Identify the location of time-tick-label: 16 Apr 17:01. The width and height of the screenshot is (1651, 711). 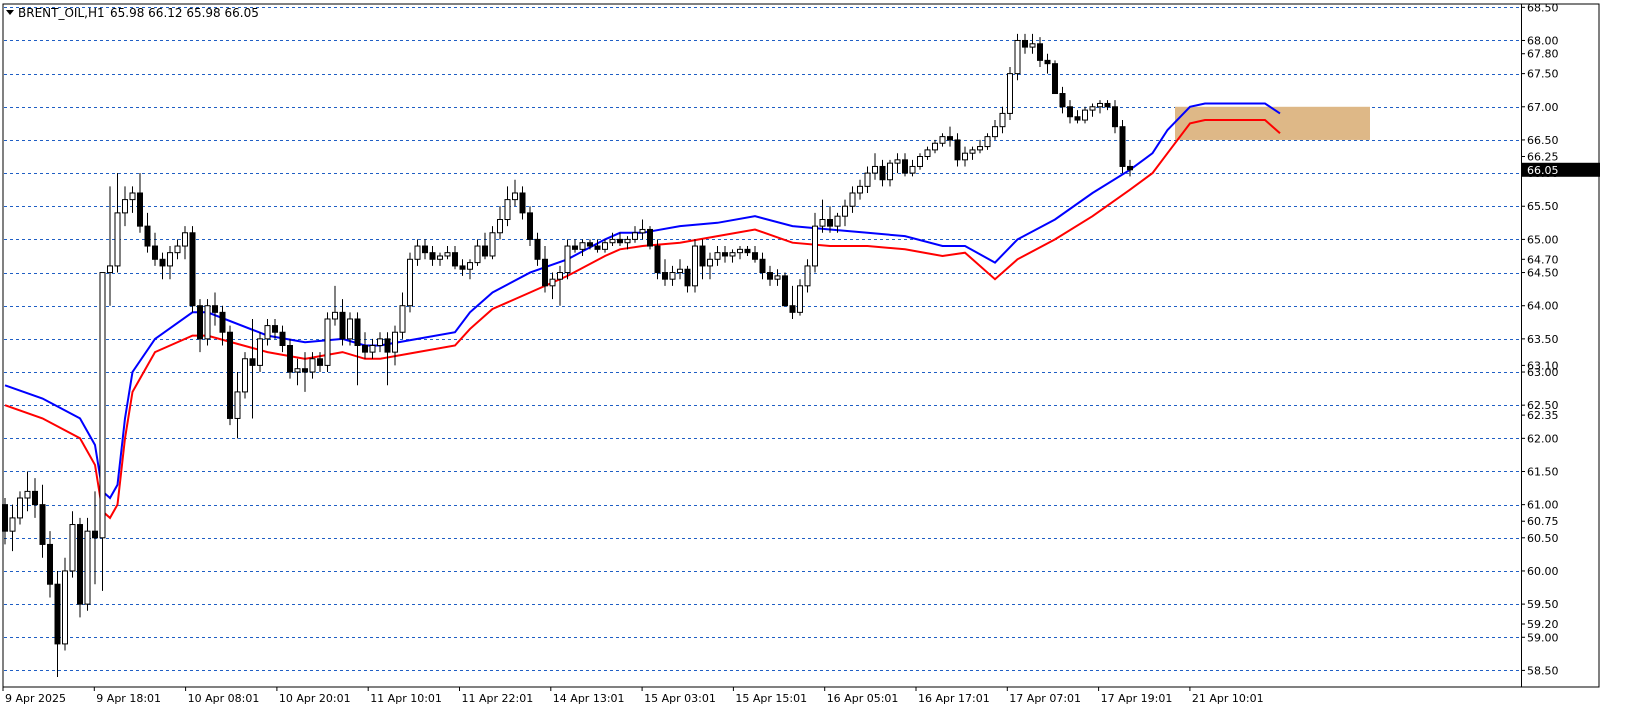
(954, 698).